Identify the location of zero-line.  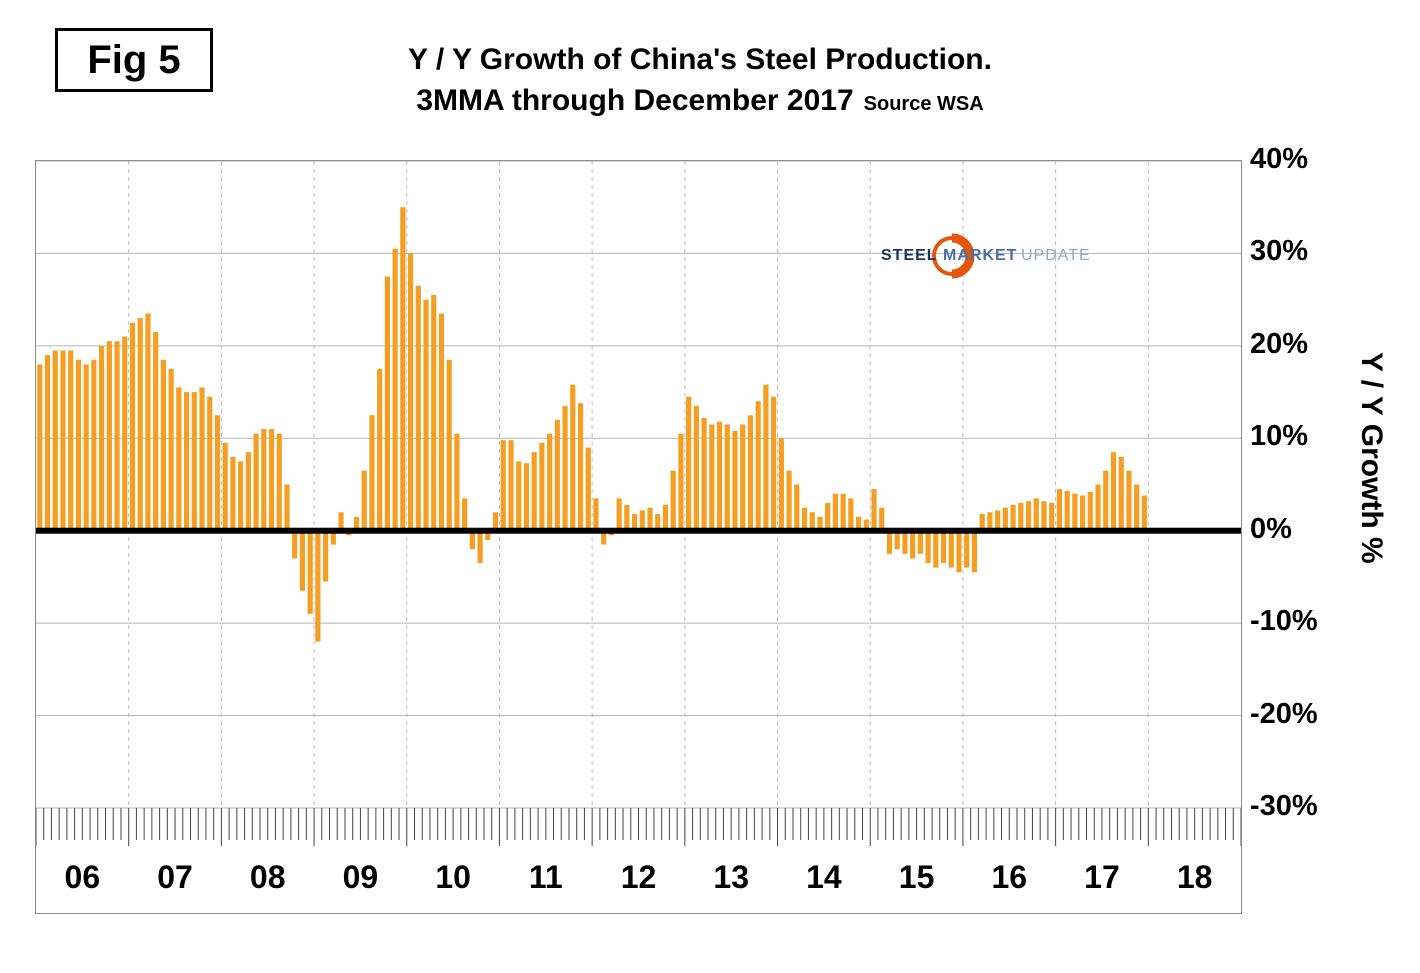
(638, 530).